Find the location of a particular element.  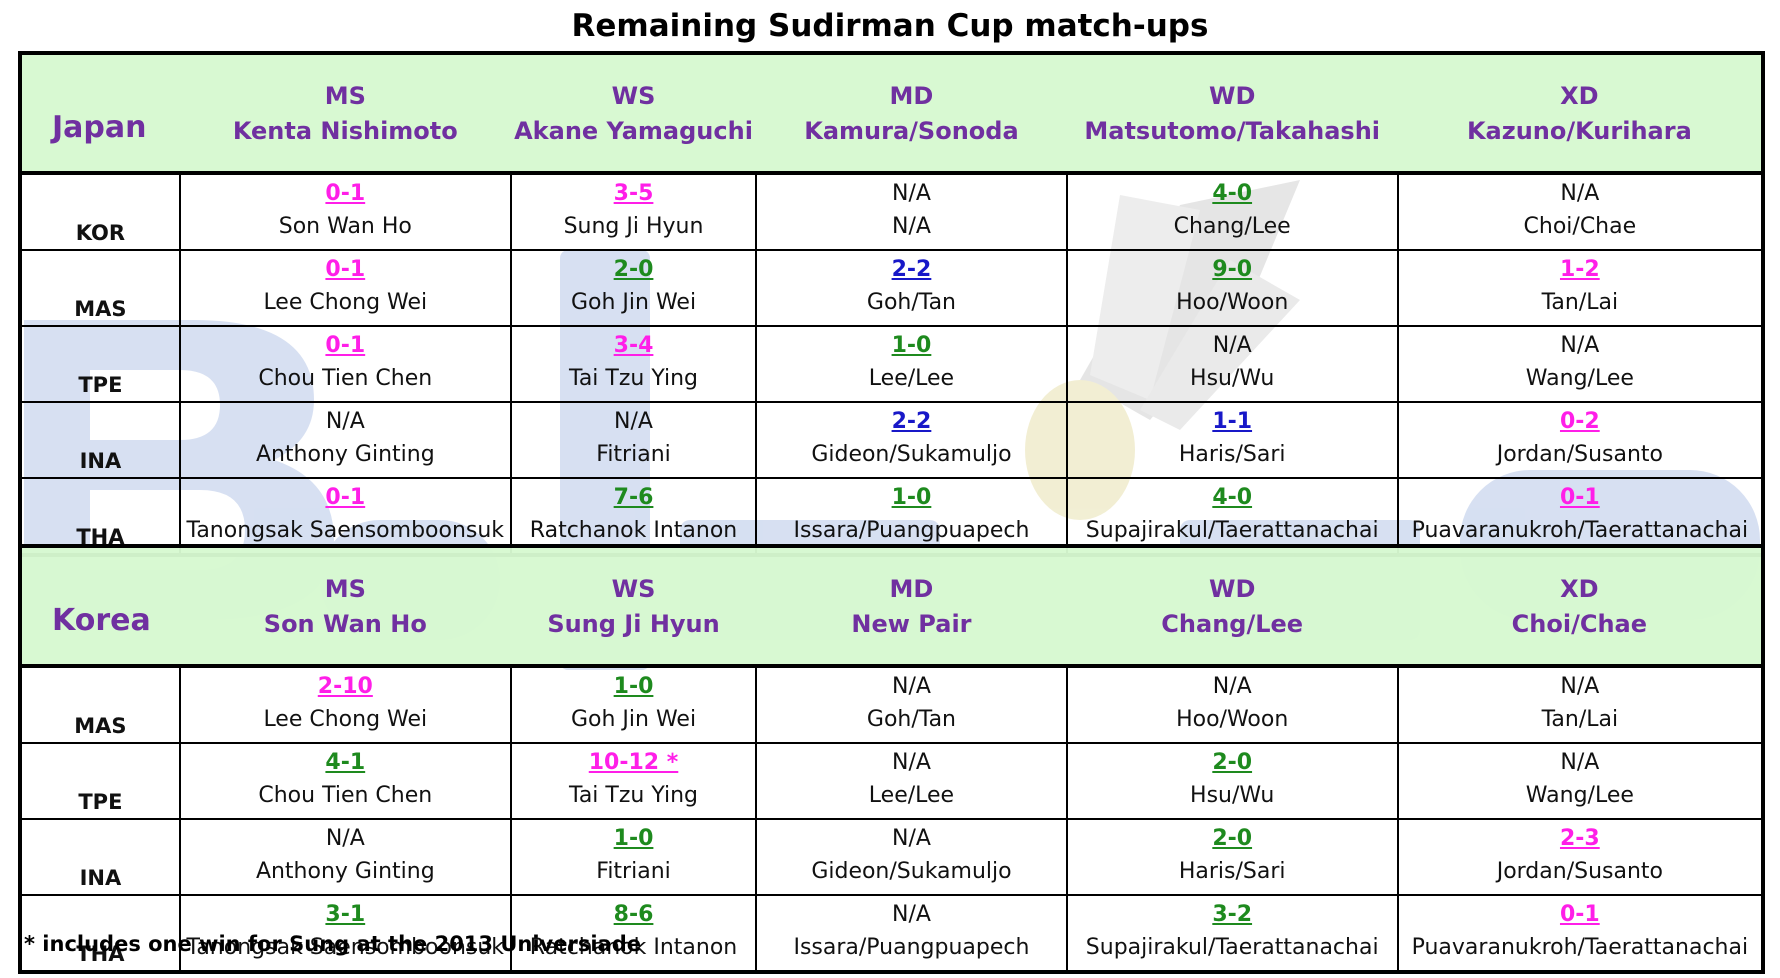

matchup-cell: 1-0 Goh Jin Wei is located at coordinates (633, 704).